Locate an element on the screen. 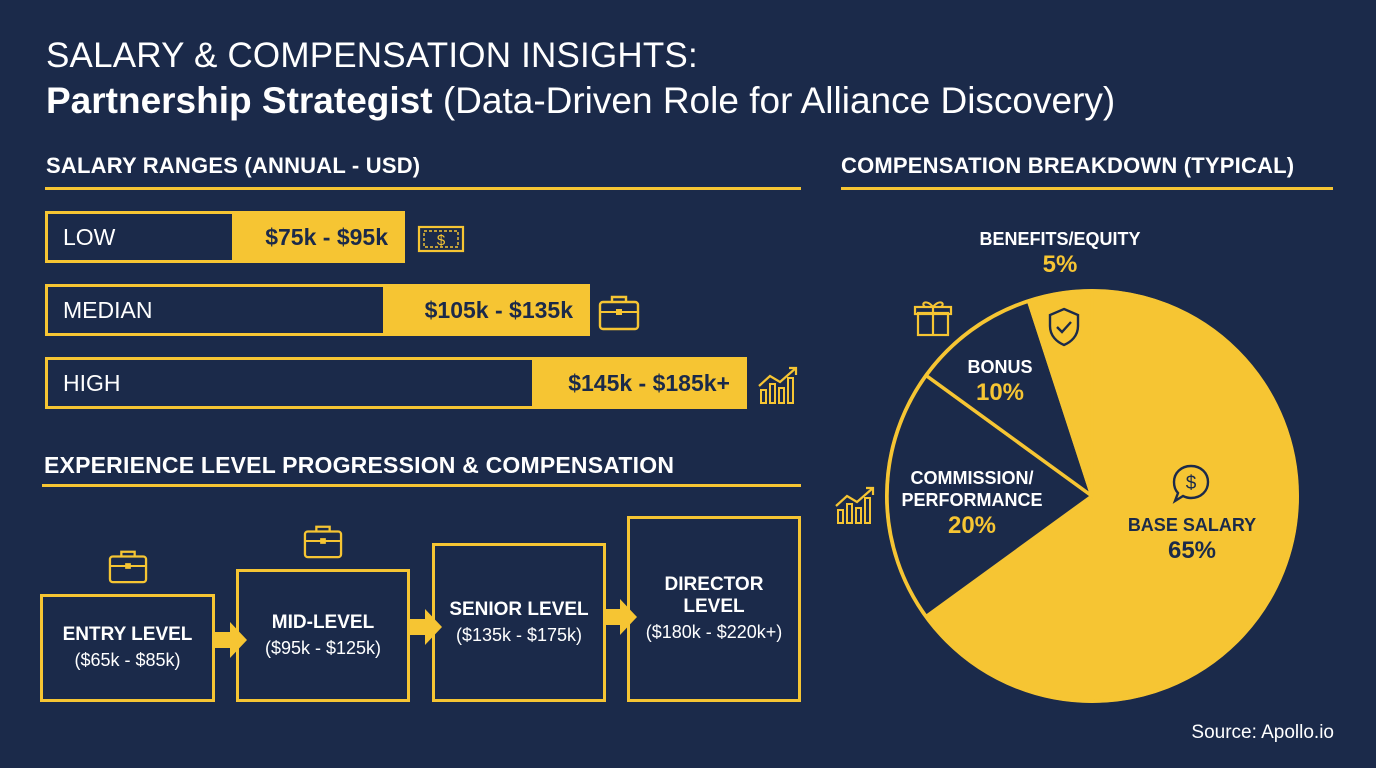 This screenshot has height=768, width=1376. pie-label-commission: COMMISSION/ PERFORMANCE 20% is located at coordinates (972, 504).